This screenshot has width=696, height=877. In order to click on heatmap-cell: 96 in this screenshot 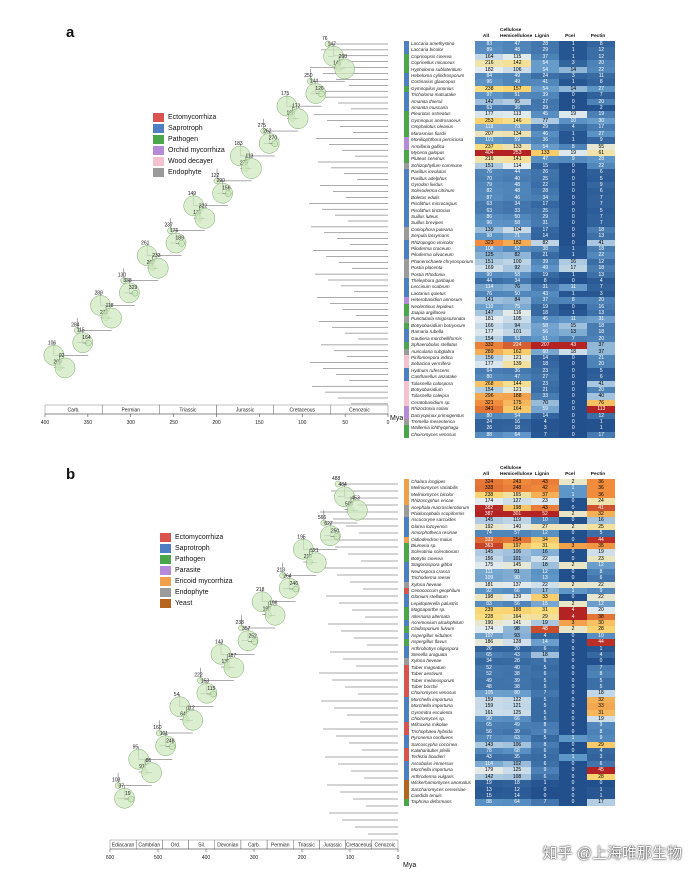, I will do `click(489, 82)`.